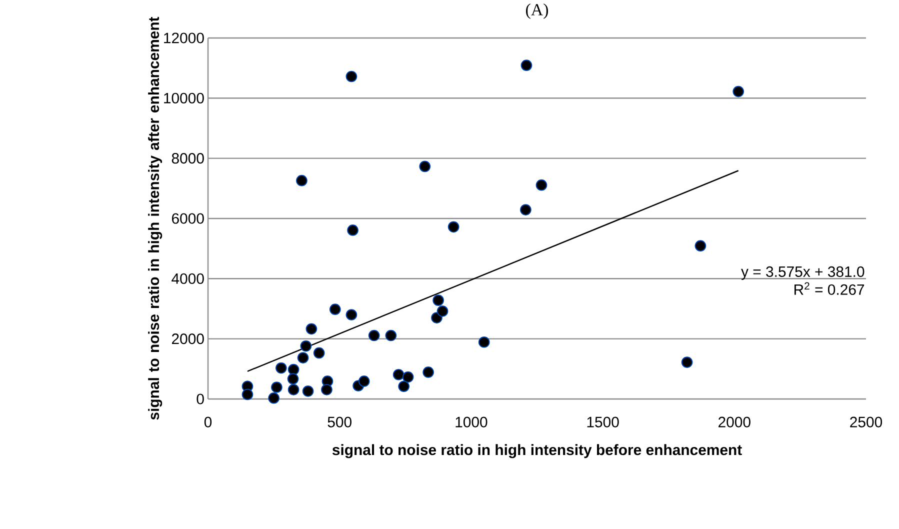 This screenshot has width=899, height=529. What do you see at coordinates (866, 422) in the screenshot?
I see `x-tick-label: 2500` at bounding box center [866, 422].